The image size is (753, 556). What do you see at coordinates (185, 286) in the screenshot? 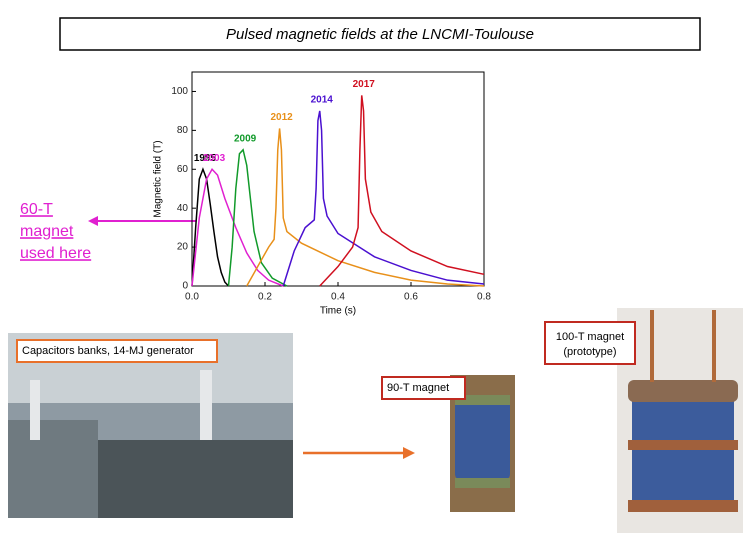
I see `y-tick-label: 0` at bounding box center [185, 286].